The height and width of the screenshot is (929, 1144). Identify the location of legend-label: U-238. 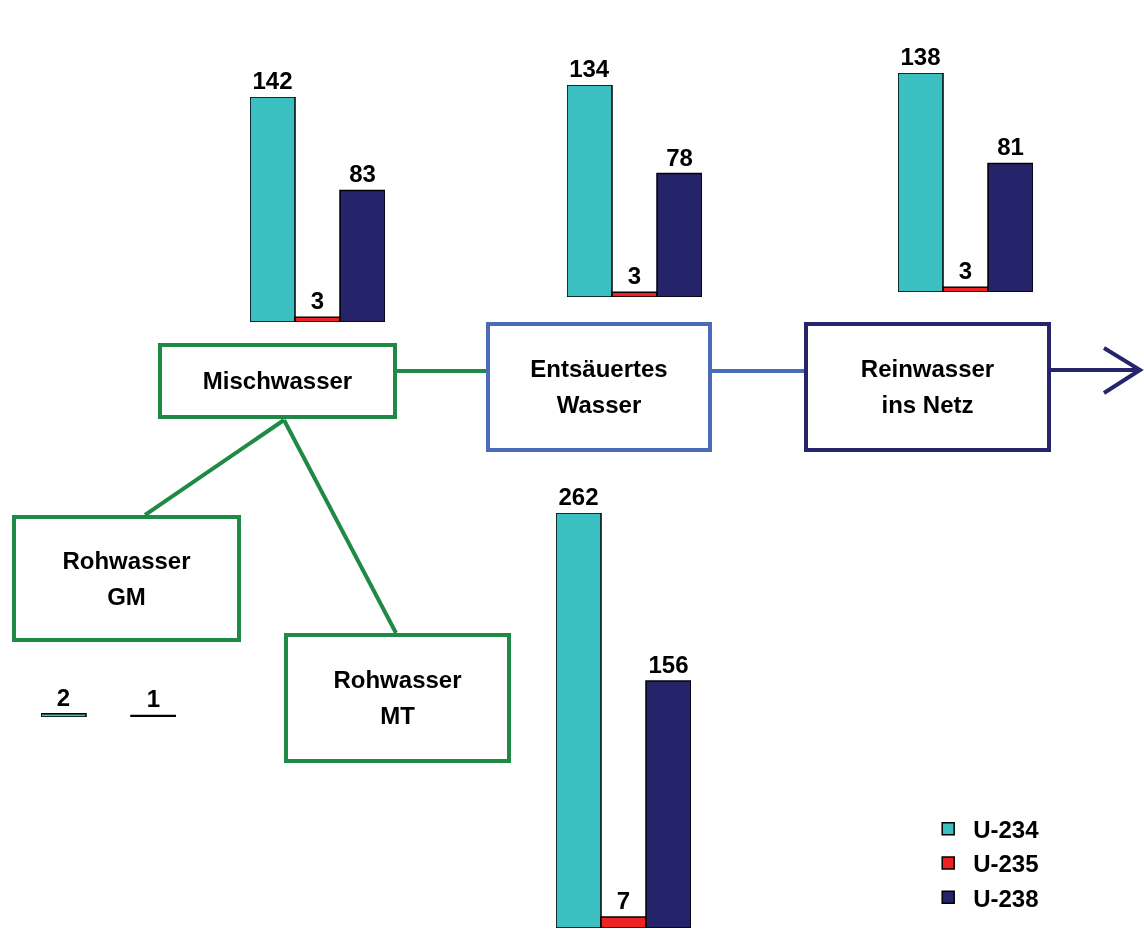
(1006, 898).